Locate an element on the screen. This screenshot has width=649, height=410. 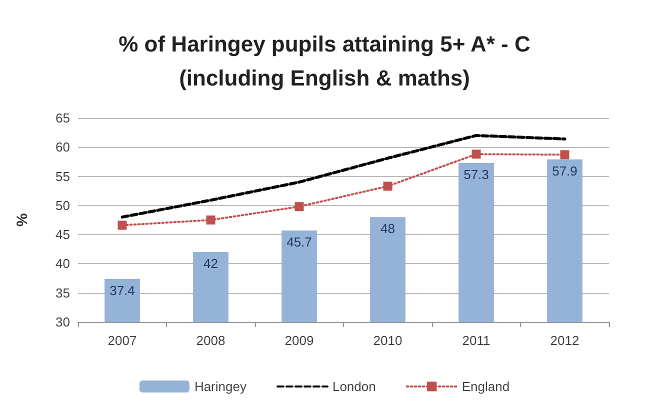
y-tick-label: 60 is located at coordinates (63, 147).